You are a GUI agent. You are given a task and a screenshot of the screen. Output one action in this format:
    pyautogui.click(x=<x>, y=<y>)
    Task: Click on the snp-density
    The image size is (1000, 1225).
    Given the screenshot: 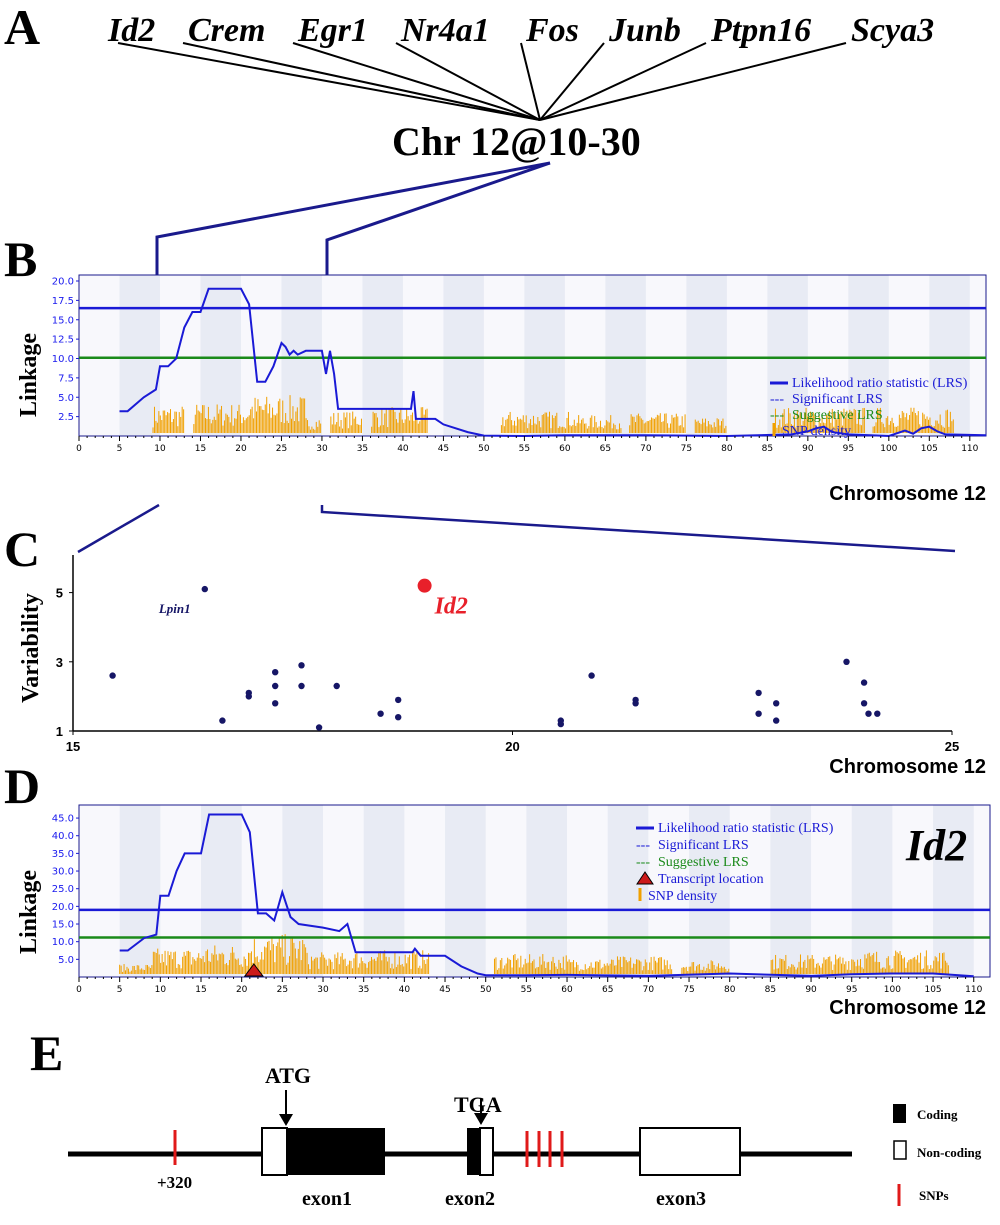 What is the action you would take?
    pyautogui.click(x=553, y=414)
    